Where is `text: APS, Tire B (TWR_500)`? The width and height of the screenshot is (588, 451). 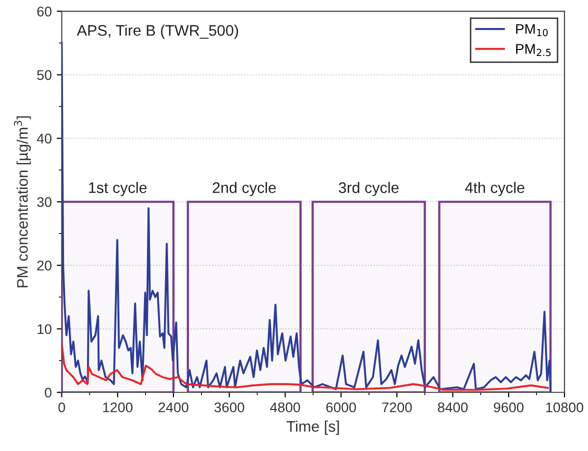
text: APS, Tire B (TWR_500) is located at coordinates (157, 31).